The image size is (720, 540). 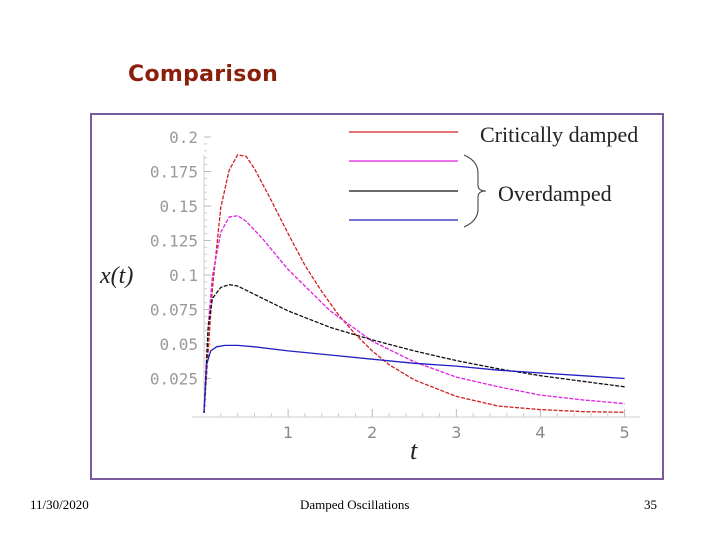 What do you see at coordinates (475, 191) in the screenshot?
I see `legend-brace` at bounding box center [475, 191].